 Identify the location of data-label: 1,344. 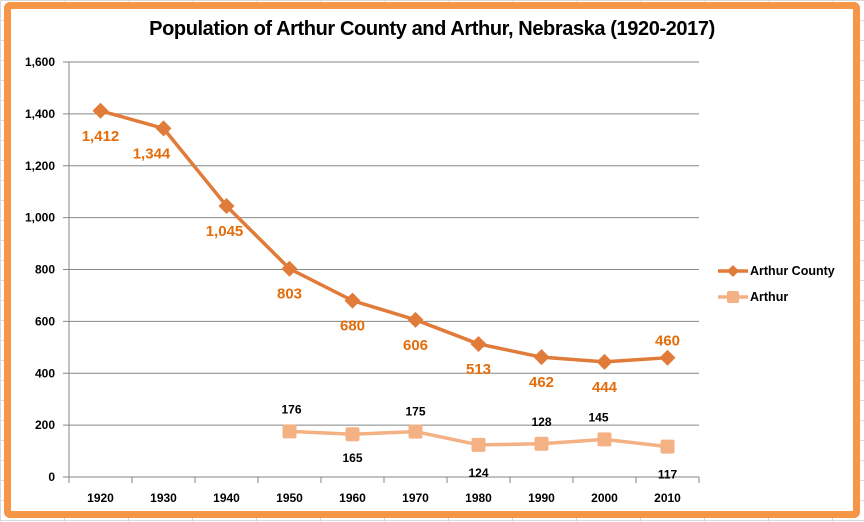
(152, 153).